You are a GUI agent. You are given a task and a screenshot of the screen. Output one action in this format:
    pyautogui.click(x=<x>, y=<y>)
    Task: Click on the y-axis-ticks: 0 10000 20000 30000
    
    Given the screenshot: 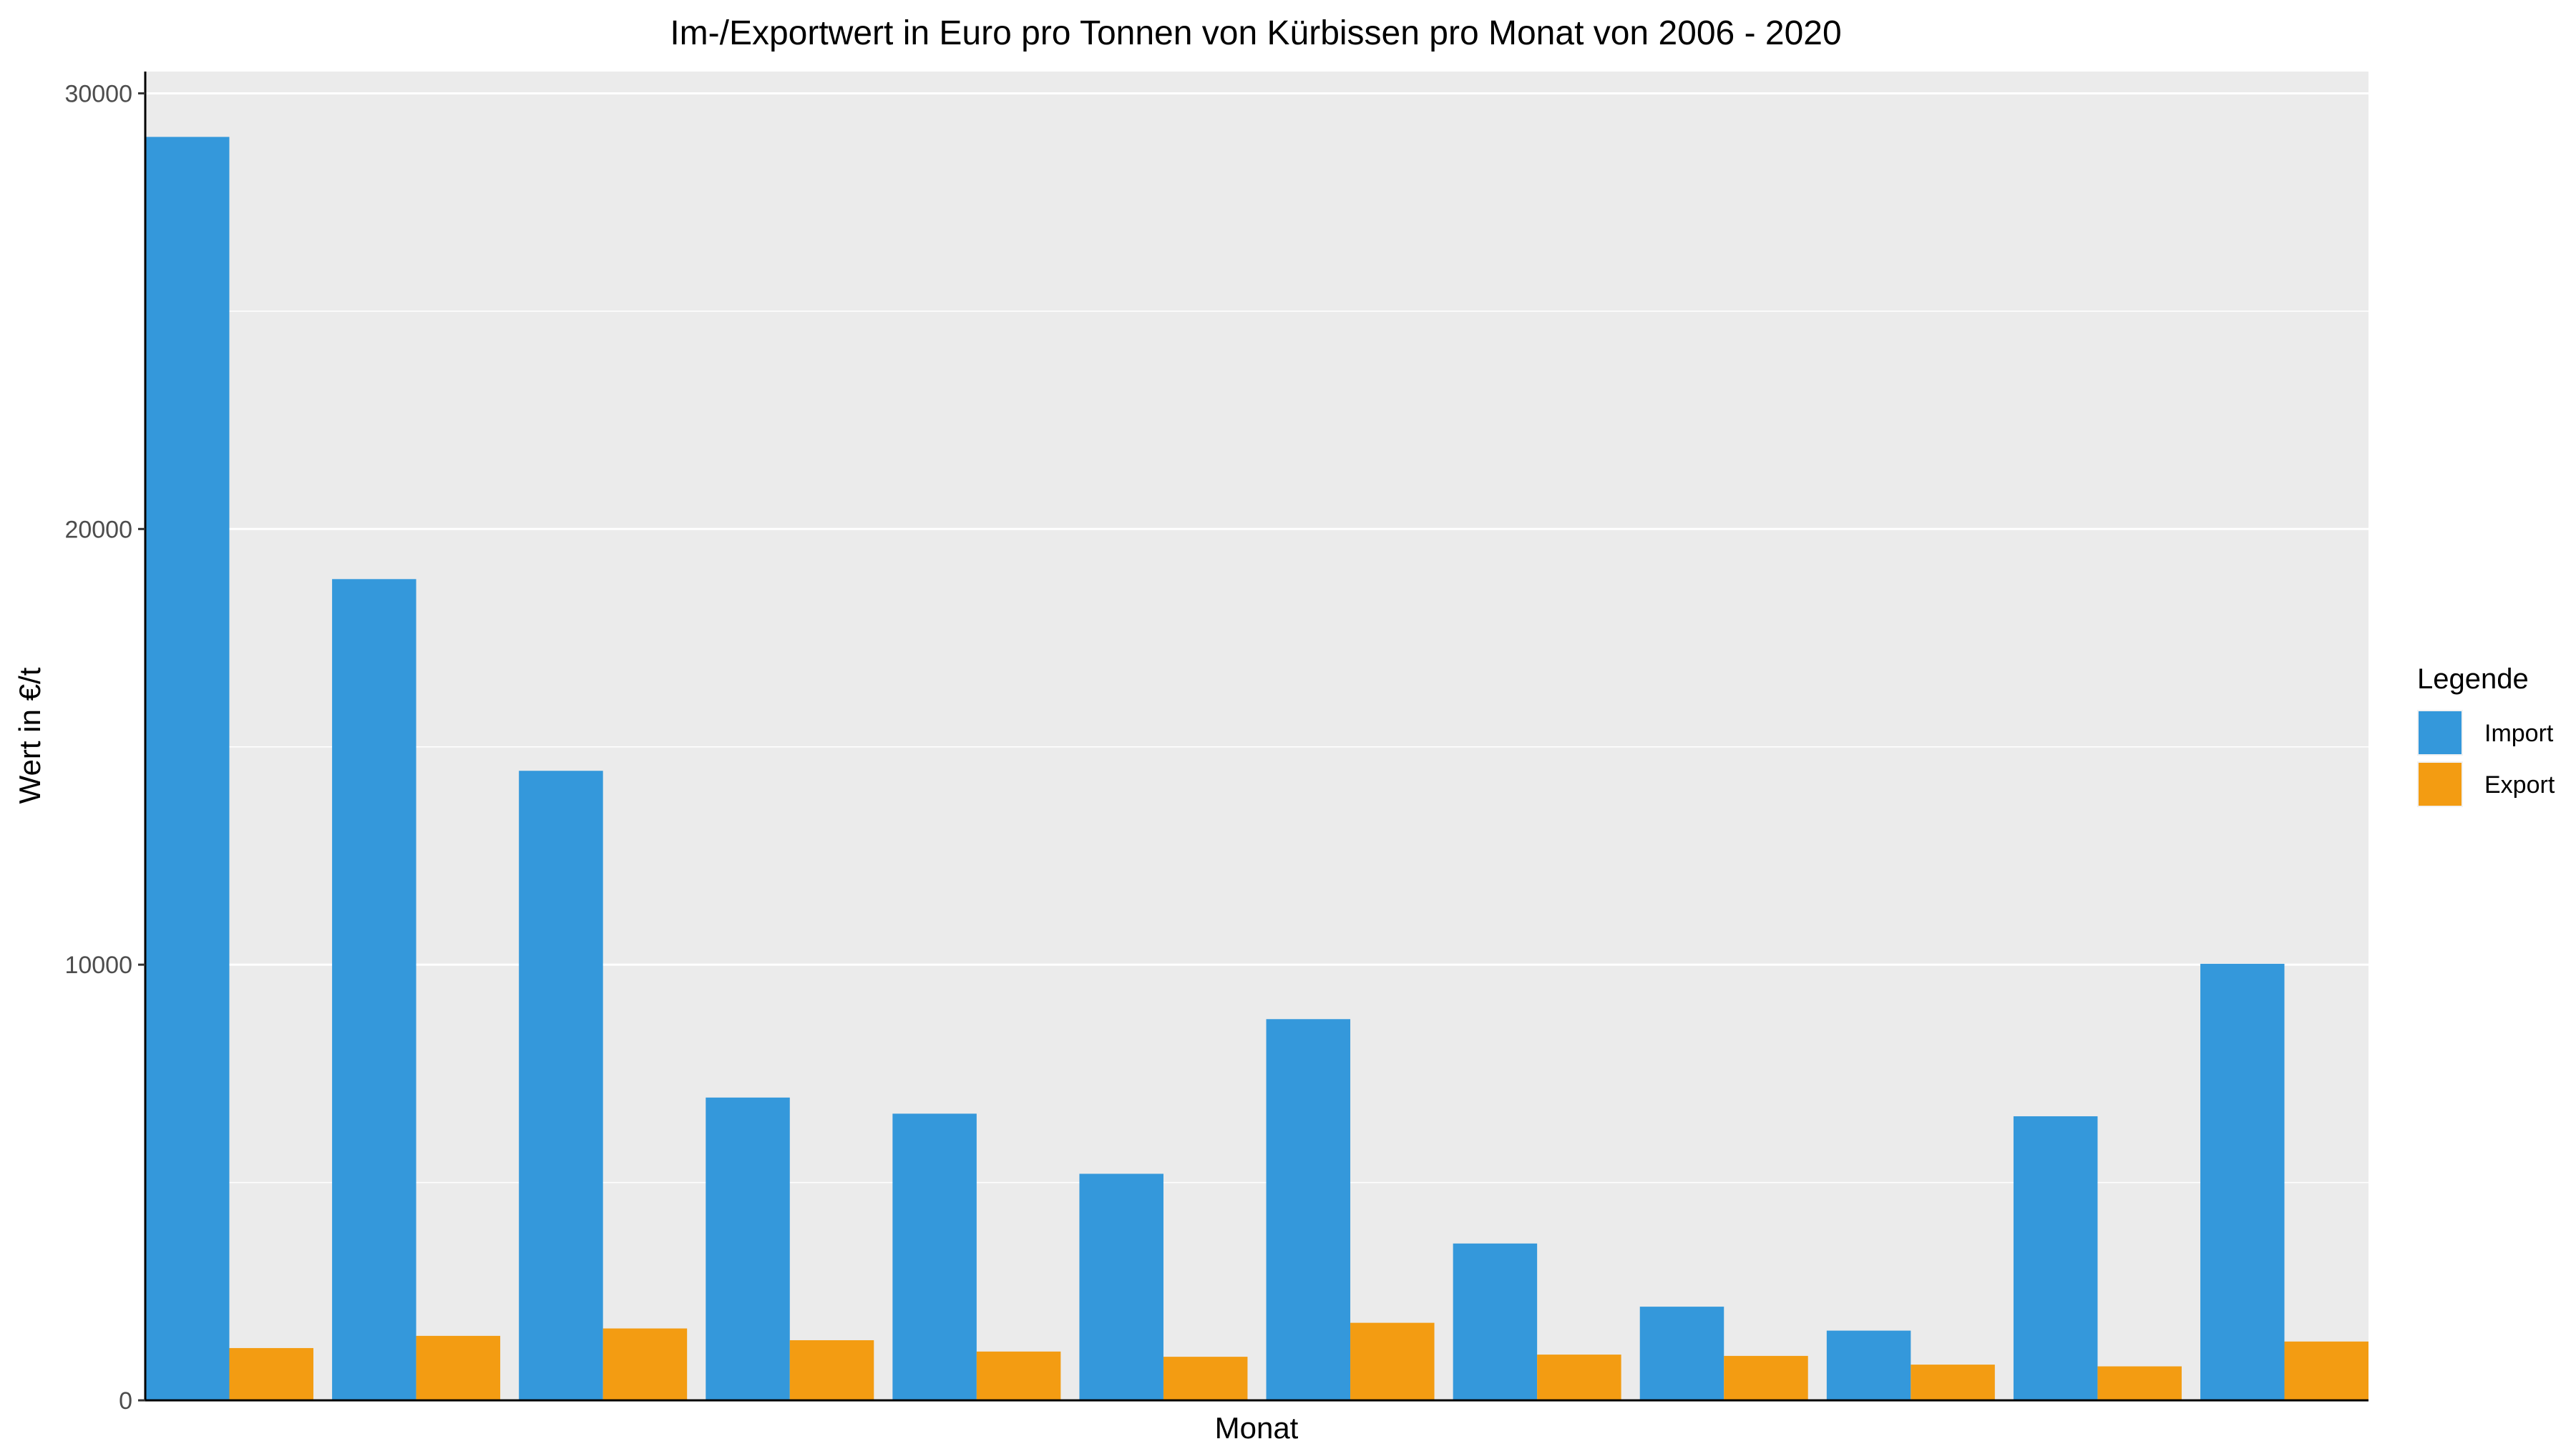 What is the action you would take?
    pyautogui.click(x=104, y=747)
    